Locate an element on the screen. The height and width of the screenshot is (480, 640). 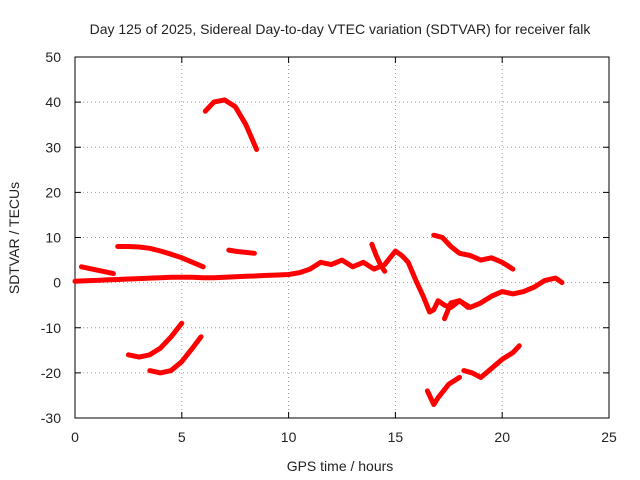
x-tick-label: 20 is located at coordinates (502, 437).